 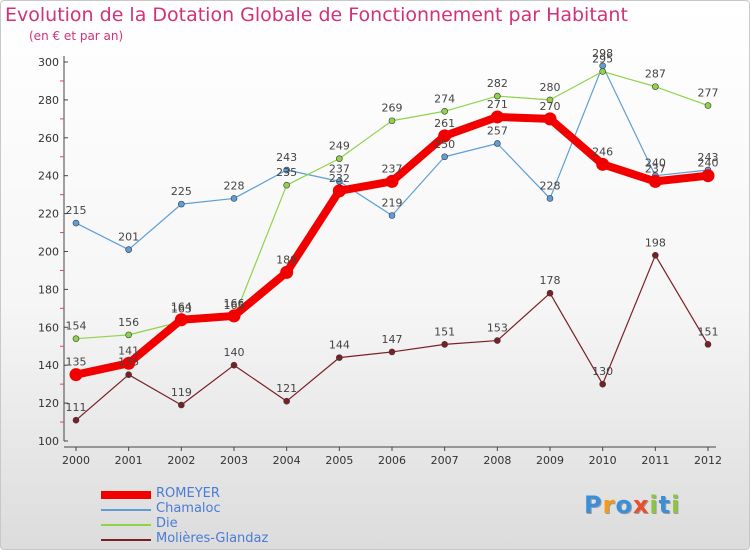 What do you see at coordinates (167, 523) in the screenshot?
I see `legend-label: Die` at bounding box center [167, 523].